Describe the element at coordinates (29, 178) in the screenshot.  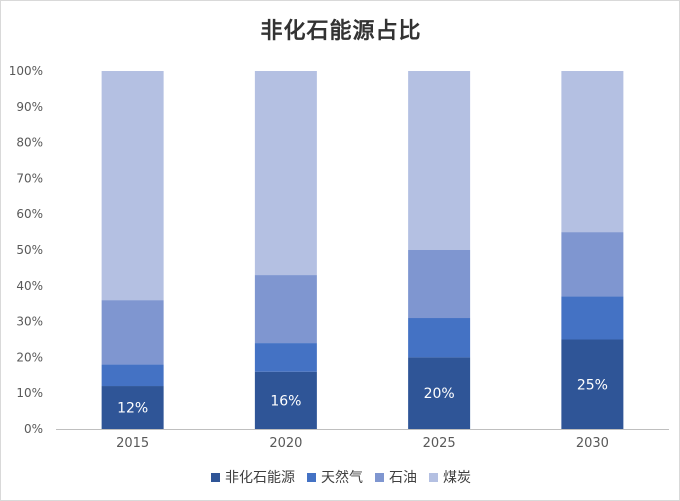
I see `y-tick-label: 70%` at that location.